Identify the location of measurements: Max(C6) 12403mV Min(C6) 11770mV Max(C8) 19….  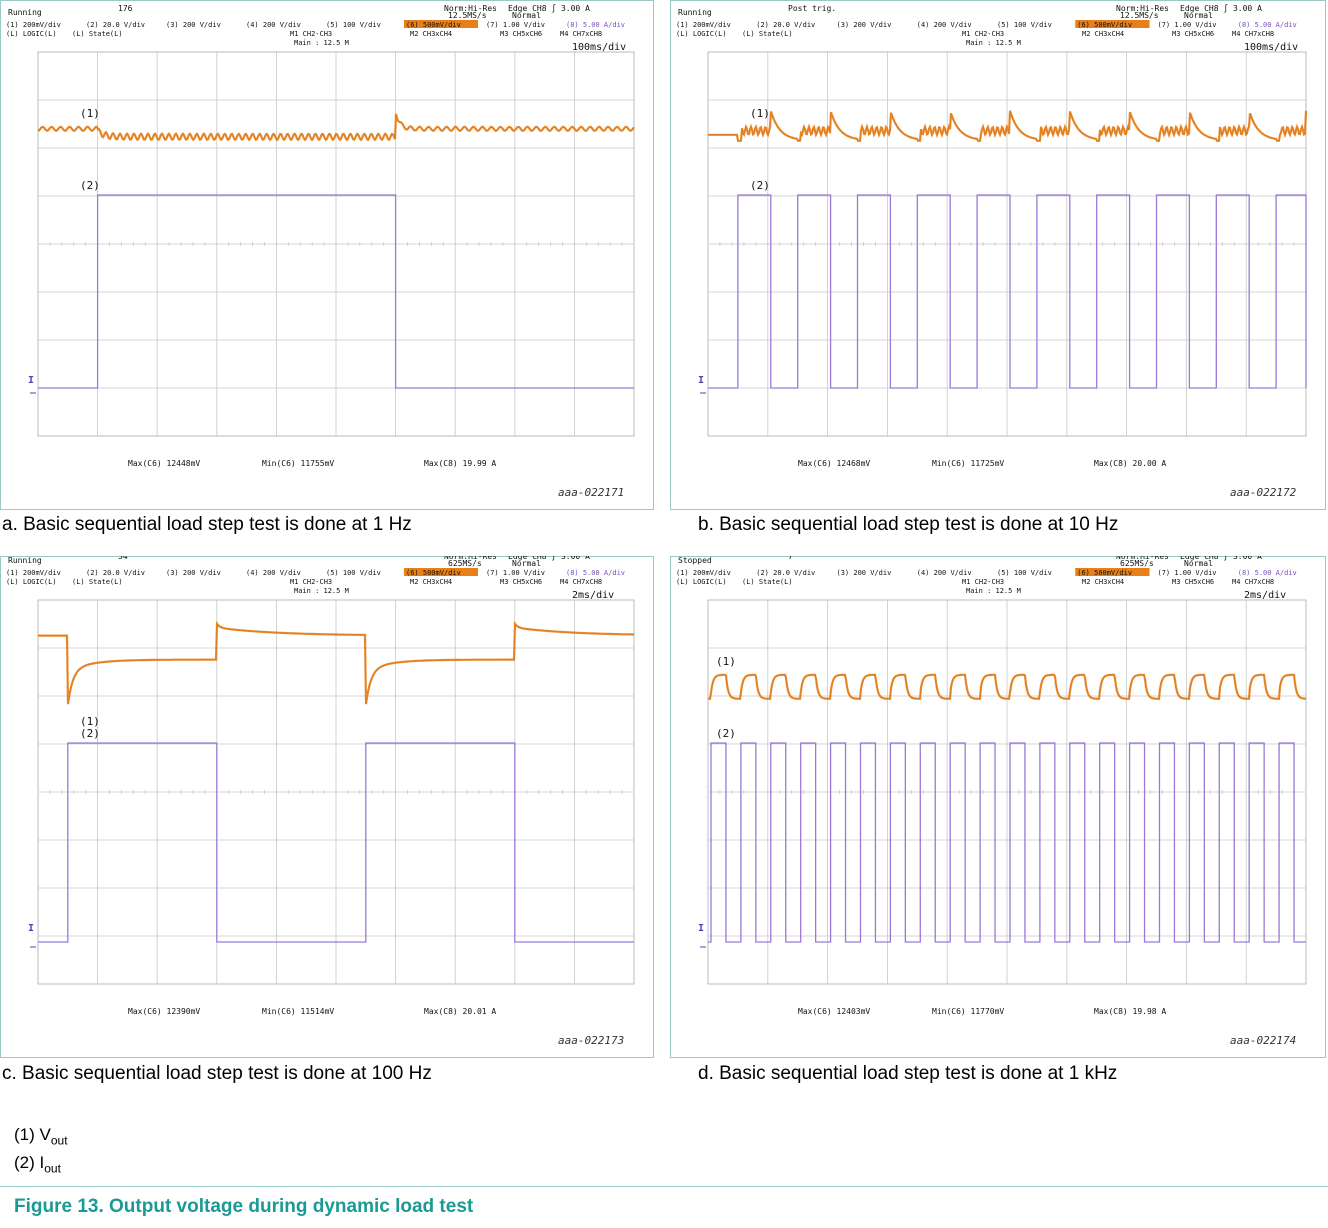
(982, 1011).